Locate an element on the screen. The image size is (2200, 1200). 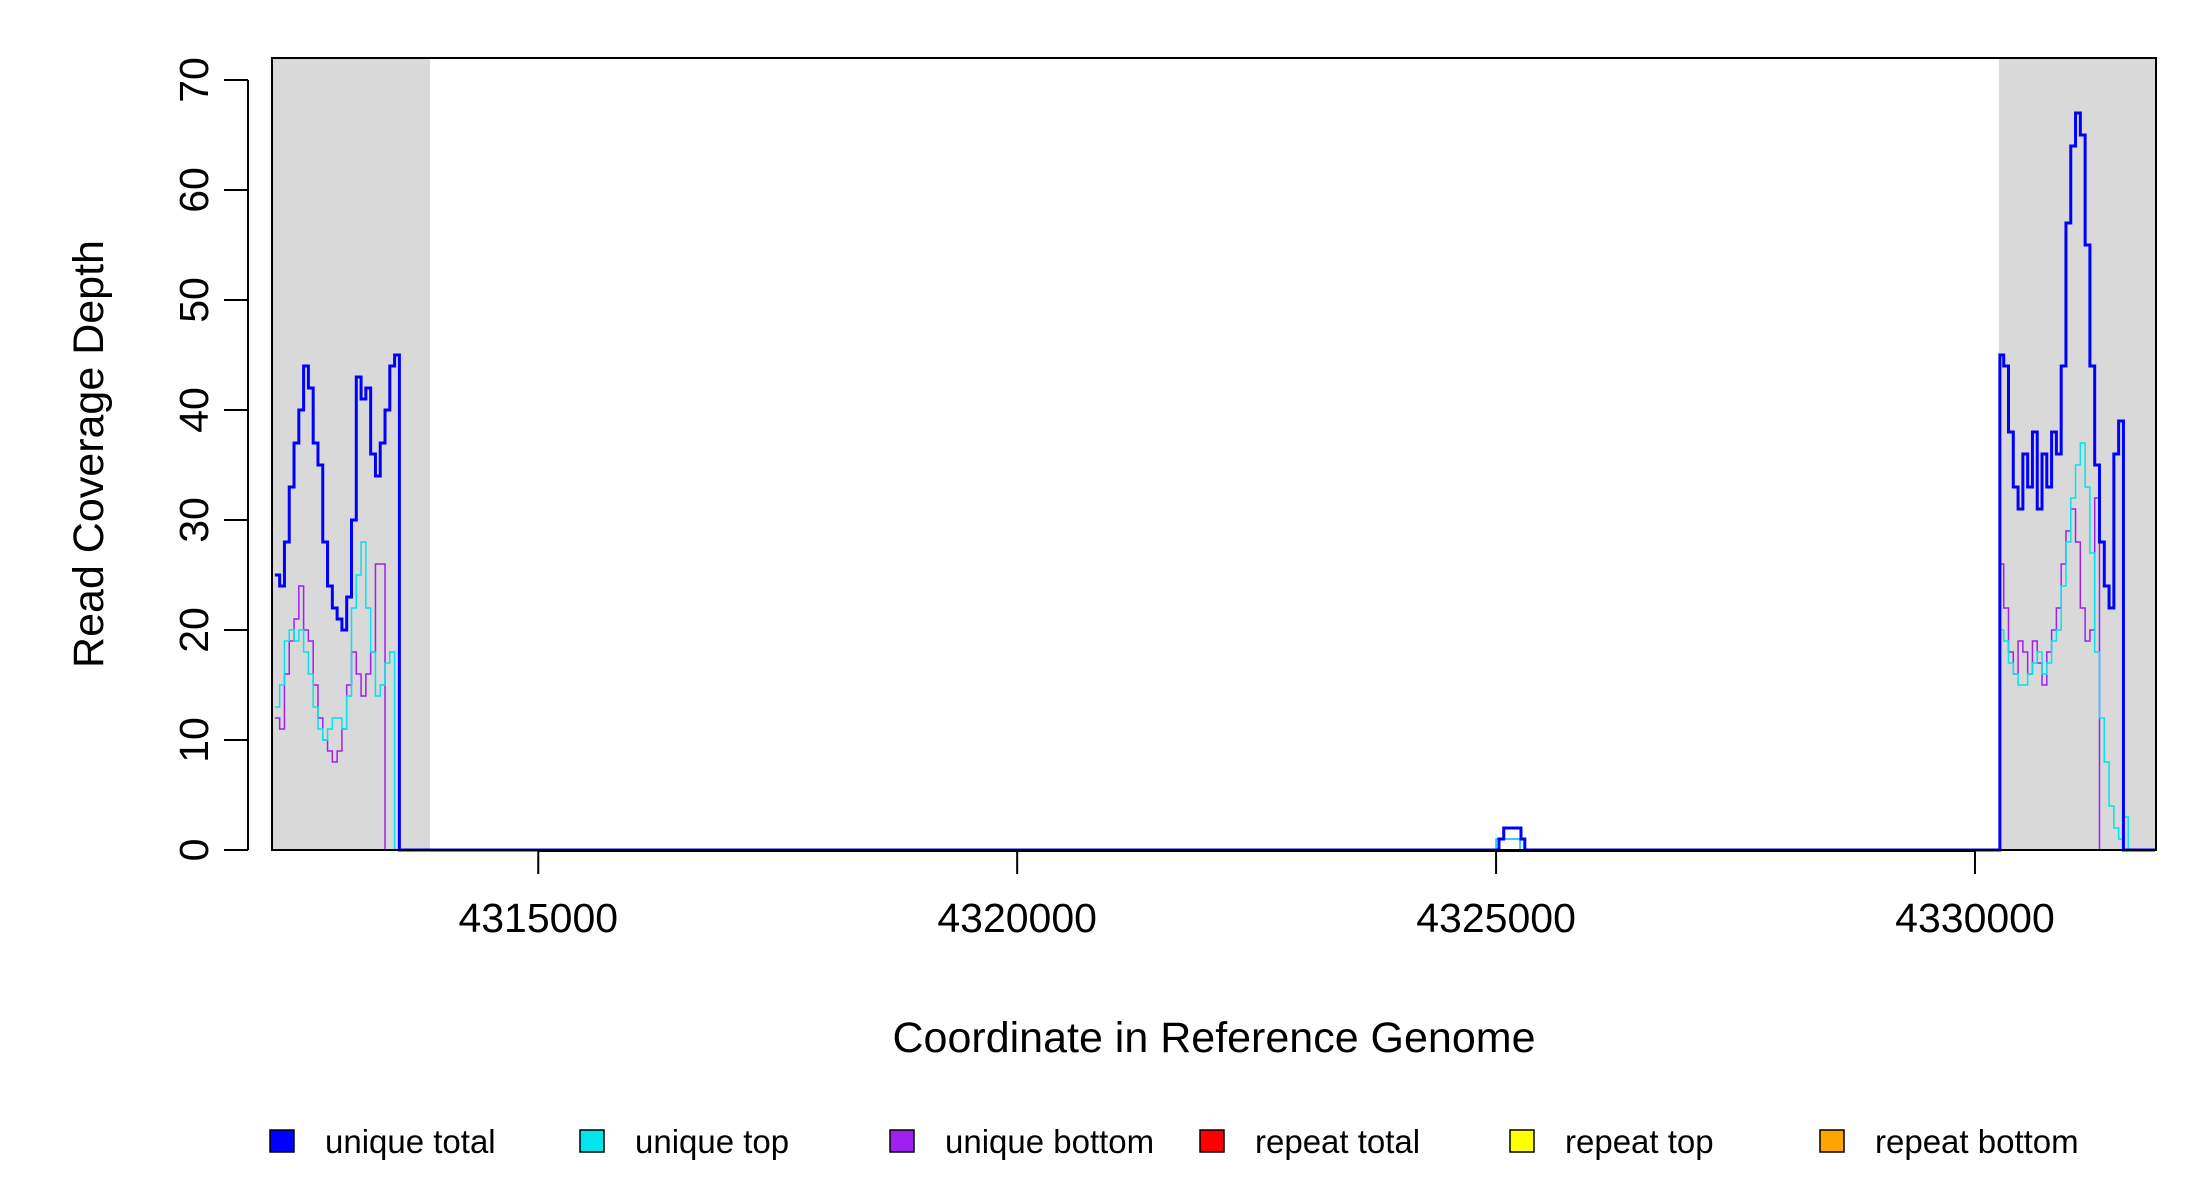
x-tick-label-4330000: 4330000 is located at coordinates (1975, 918).